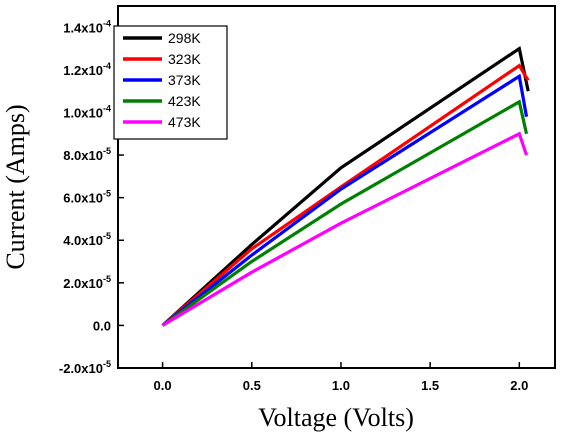  I want to click on y-tick-label: 6.0x10⁻⁵, so click(87, 197).